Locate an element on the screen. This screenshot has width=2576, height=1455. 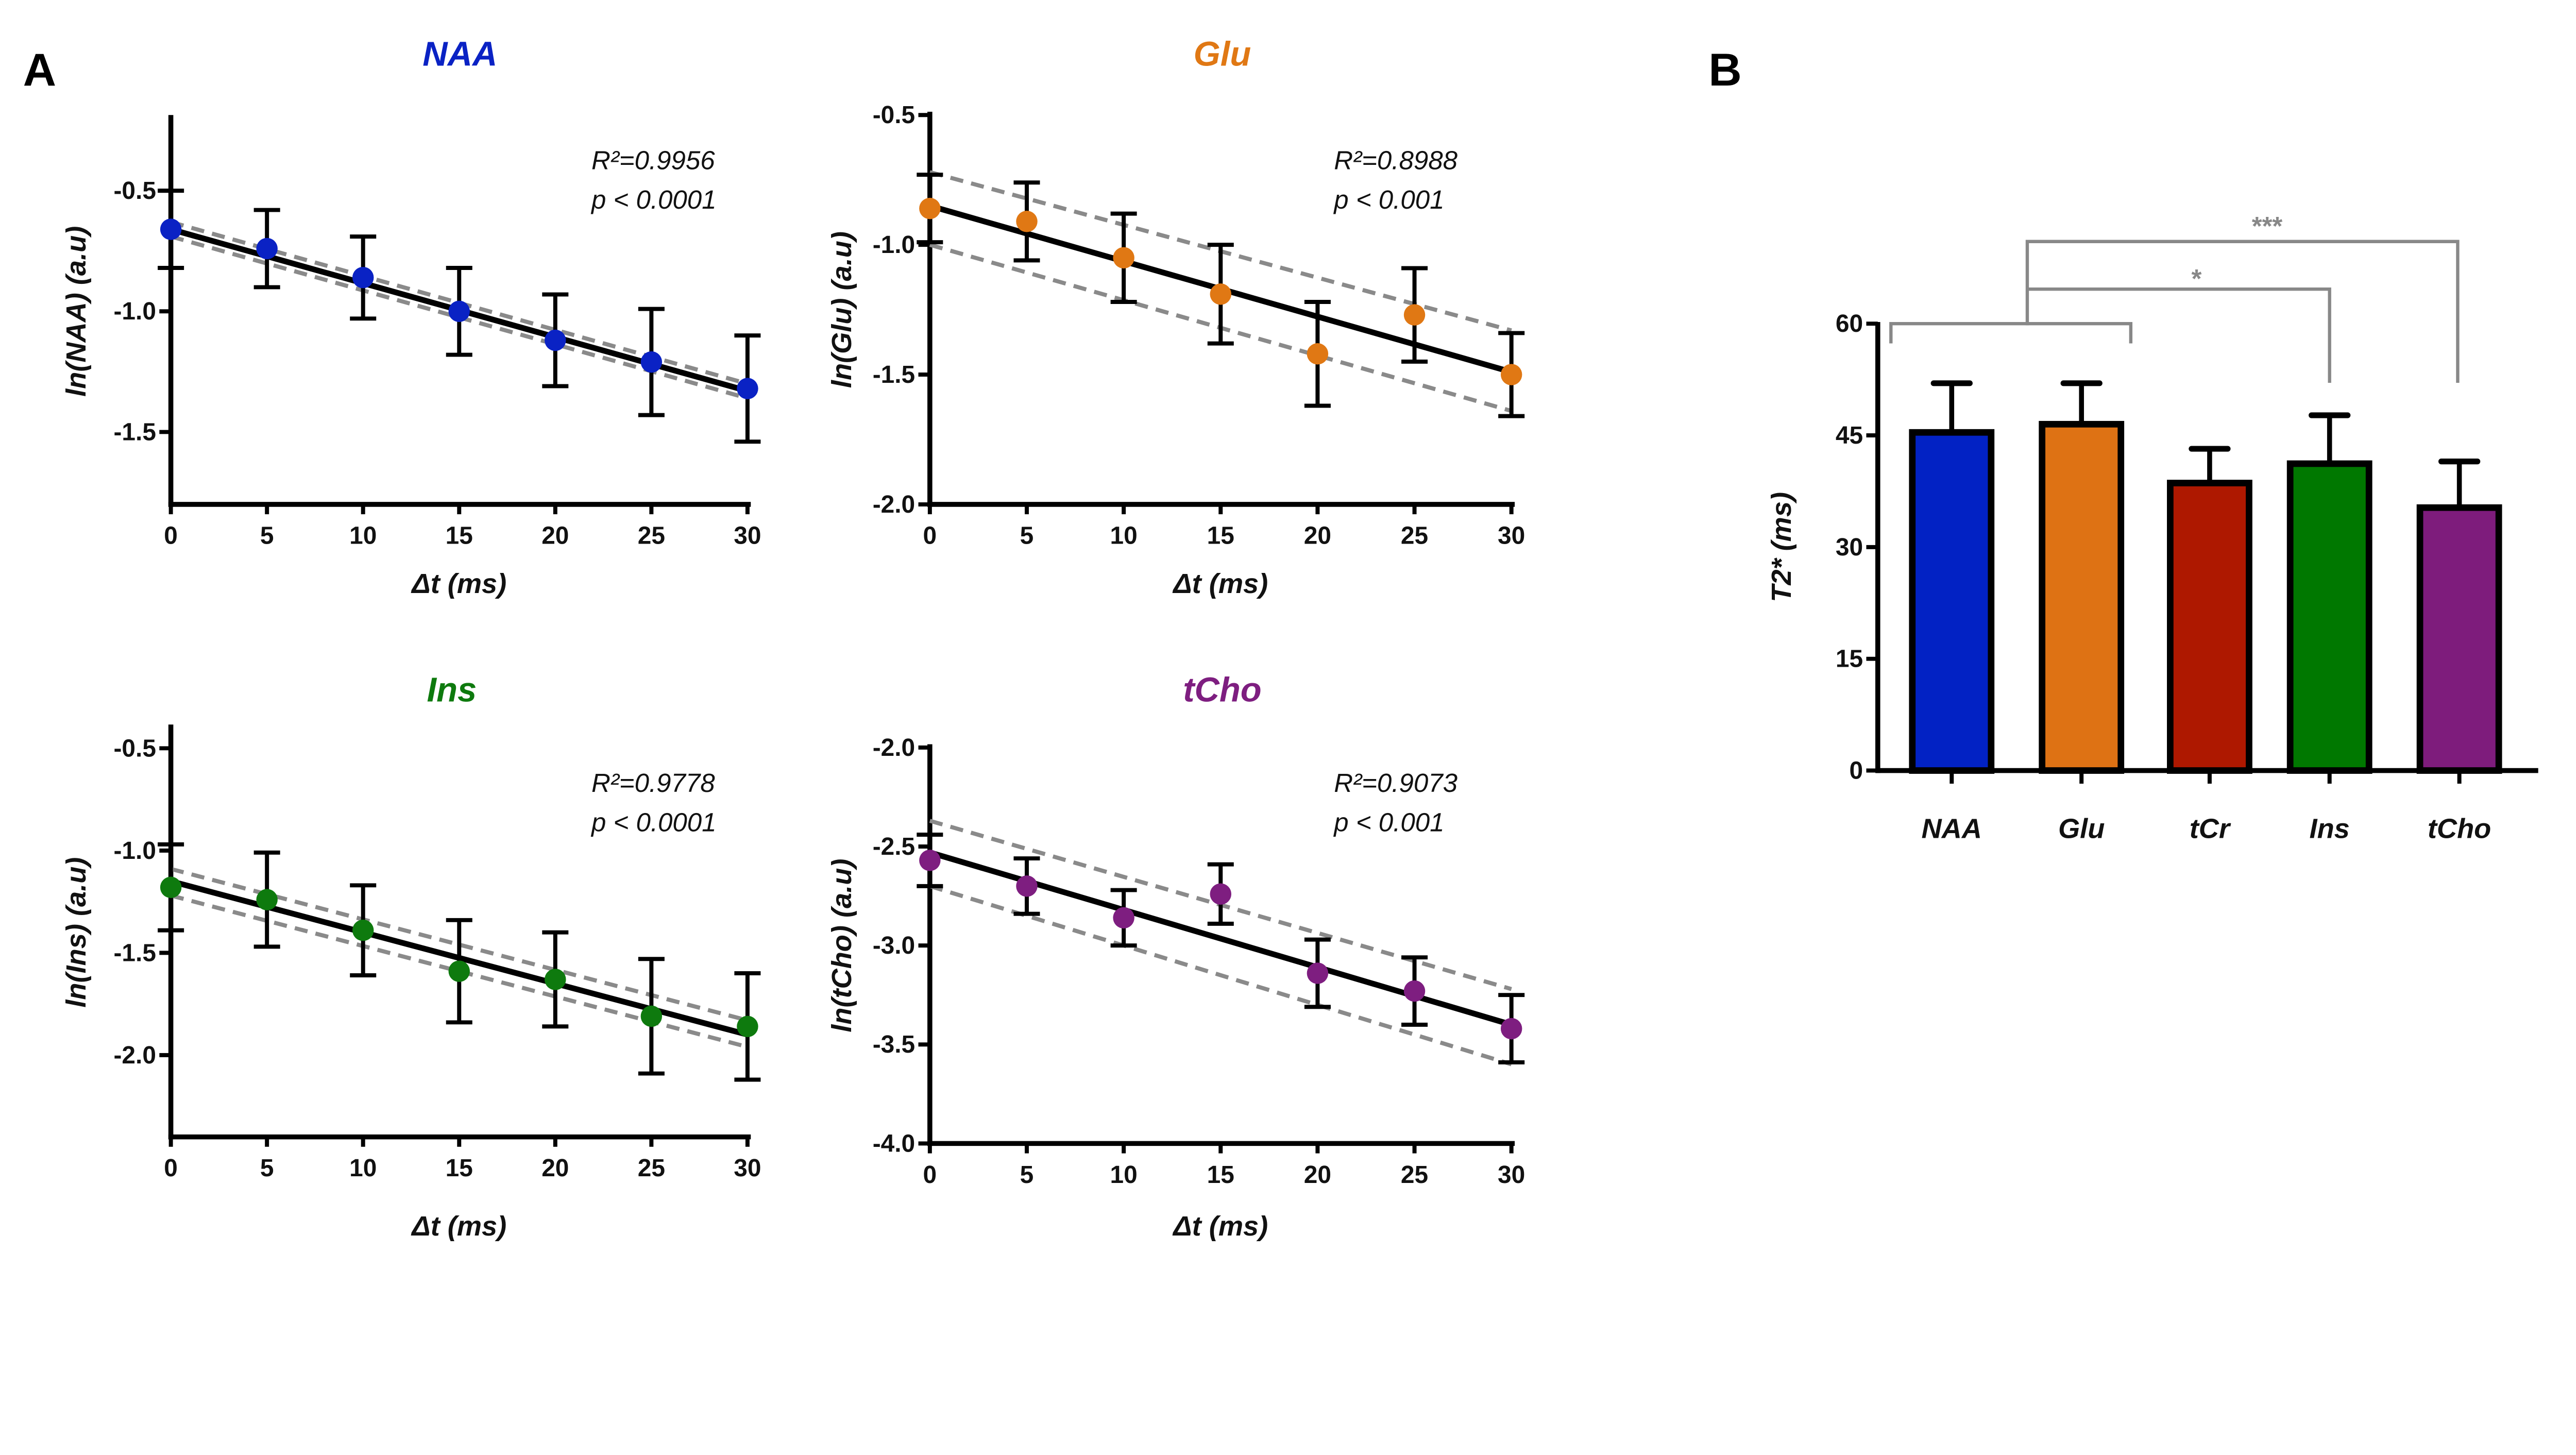
panel-label-a: A is located at coordinates (39, 69).